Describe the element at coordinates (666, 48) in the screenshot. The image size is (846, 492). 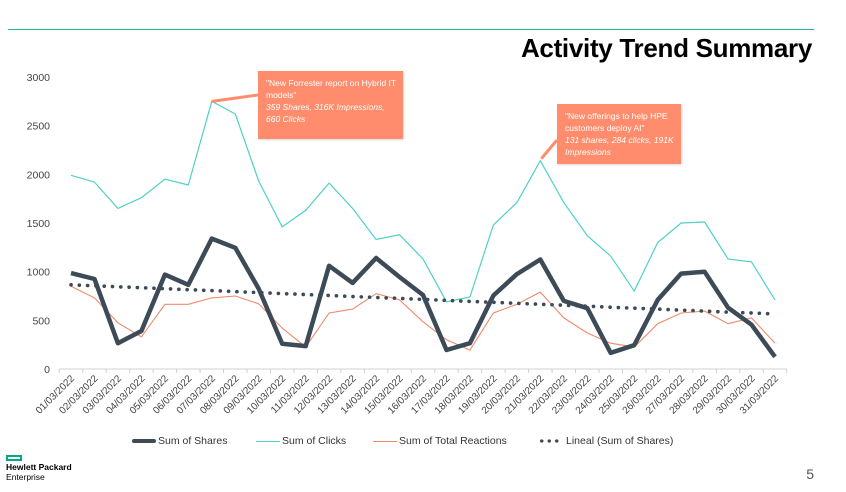
I see `page-title: Activity Trend Summary` at that location.